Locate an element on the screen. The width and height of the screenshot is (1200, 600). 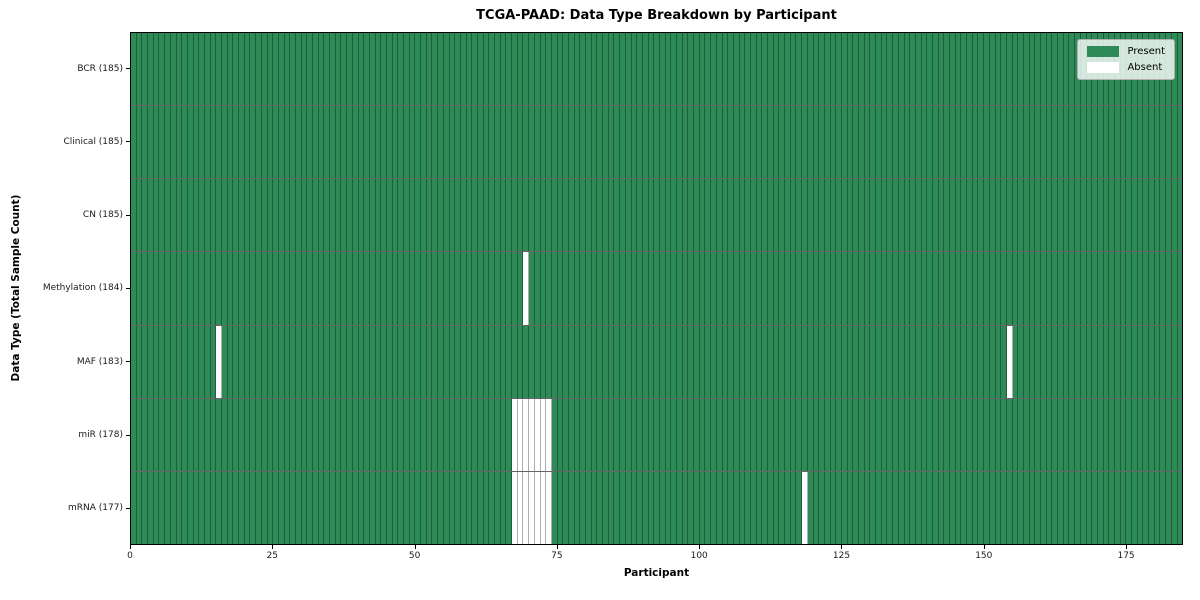
y-tick-MAF: MAF (183) is located at coordinates (65, 361).